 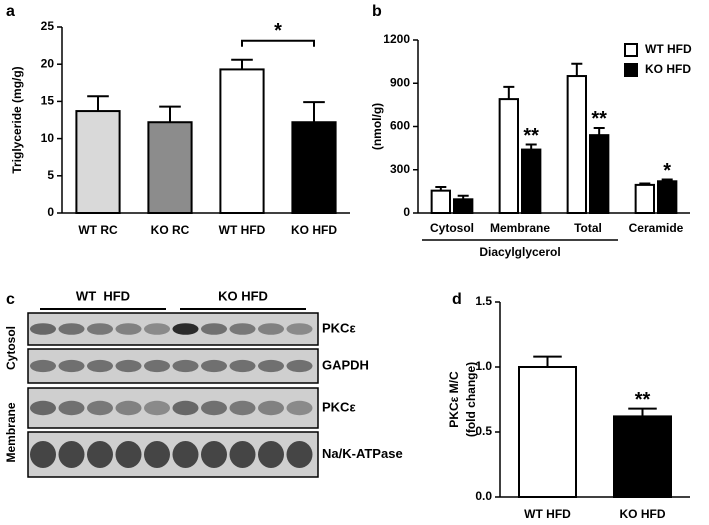 I want to click on y-axis-label: PKCε M/C, so click(x=454, y=399).